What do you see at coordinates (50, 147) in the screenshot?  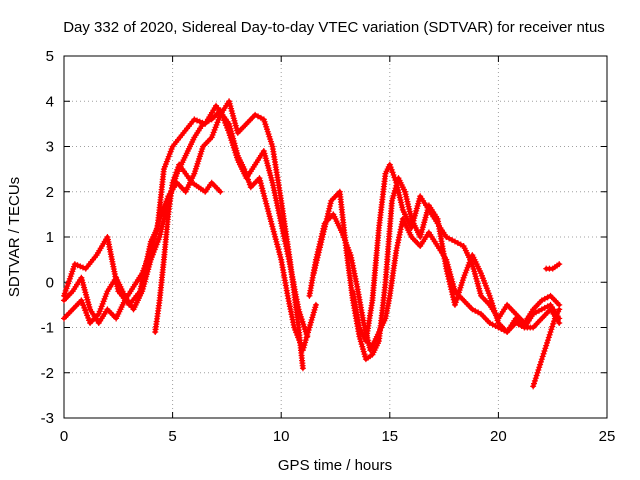 I see `y-tick-label: 3` at bounding box center [50, 147].